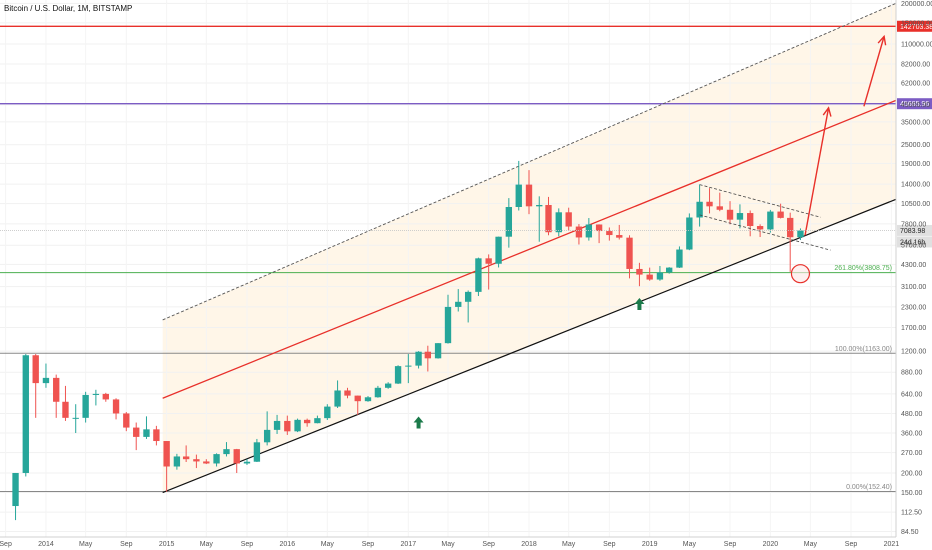  I want to click on level-badge, so click(914, 104).